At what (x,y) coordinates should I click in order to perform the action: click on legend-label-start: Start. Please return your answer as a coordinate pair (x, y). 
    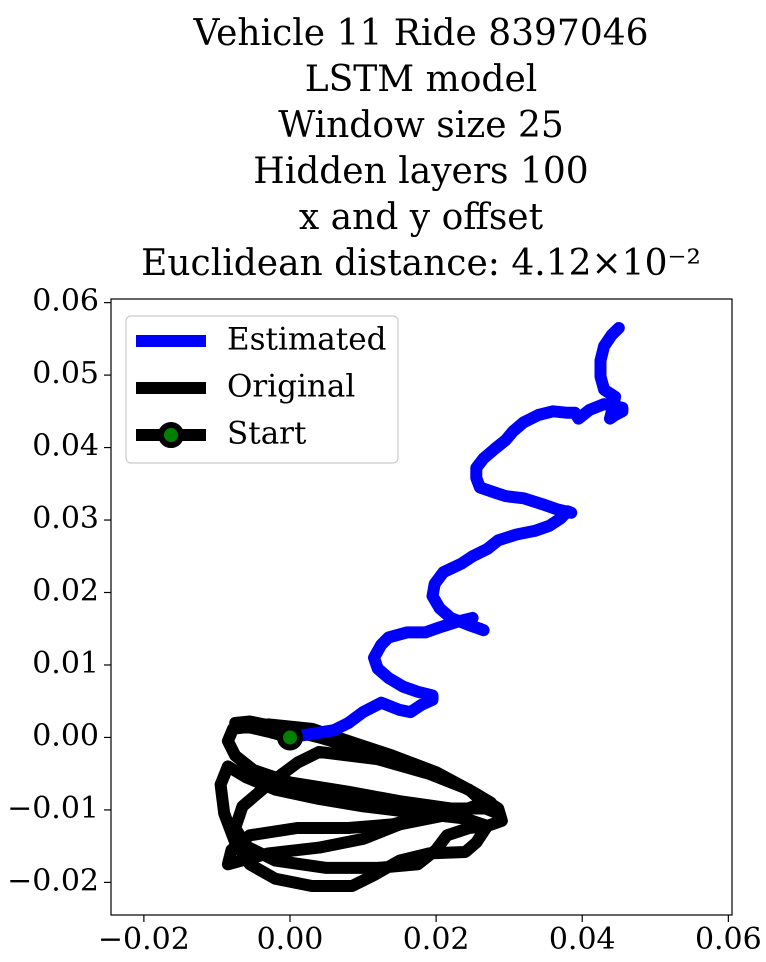
    Looking at the image, I should click on (267, 434).